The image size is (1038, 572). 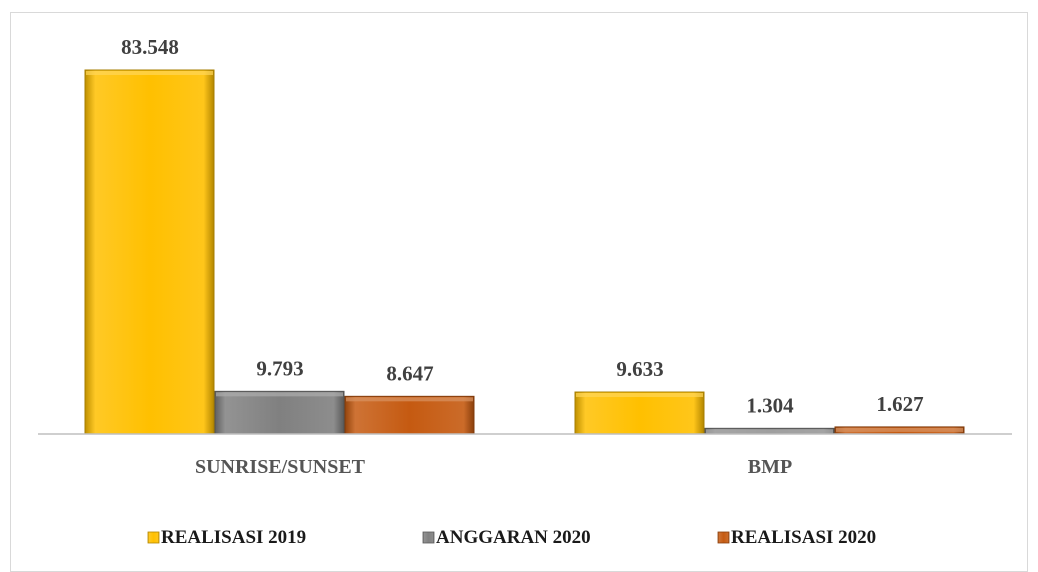 I want to click on bar-highlight-realisasi-2019-sunrise-sunset, so click(x=149, y=73).